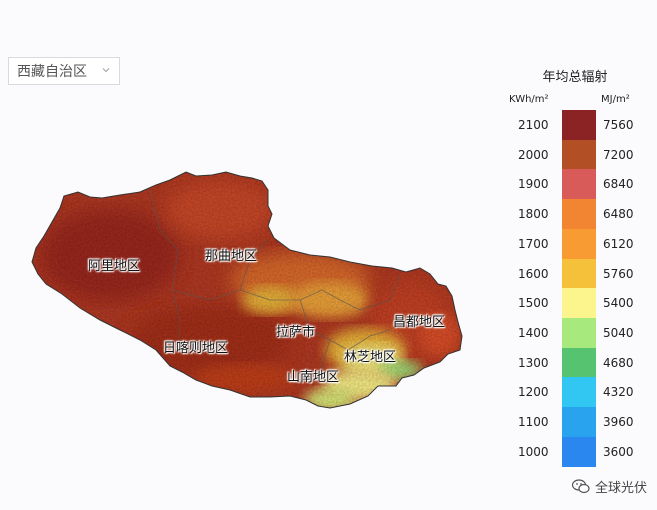 Image resolution: width=657 pixels, height=510 pixels. I want to click on legend-mj-label: 6840, so click(618, 184).